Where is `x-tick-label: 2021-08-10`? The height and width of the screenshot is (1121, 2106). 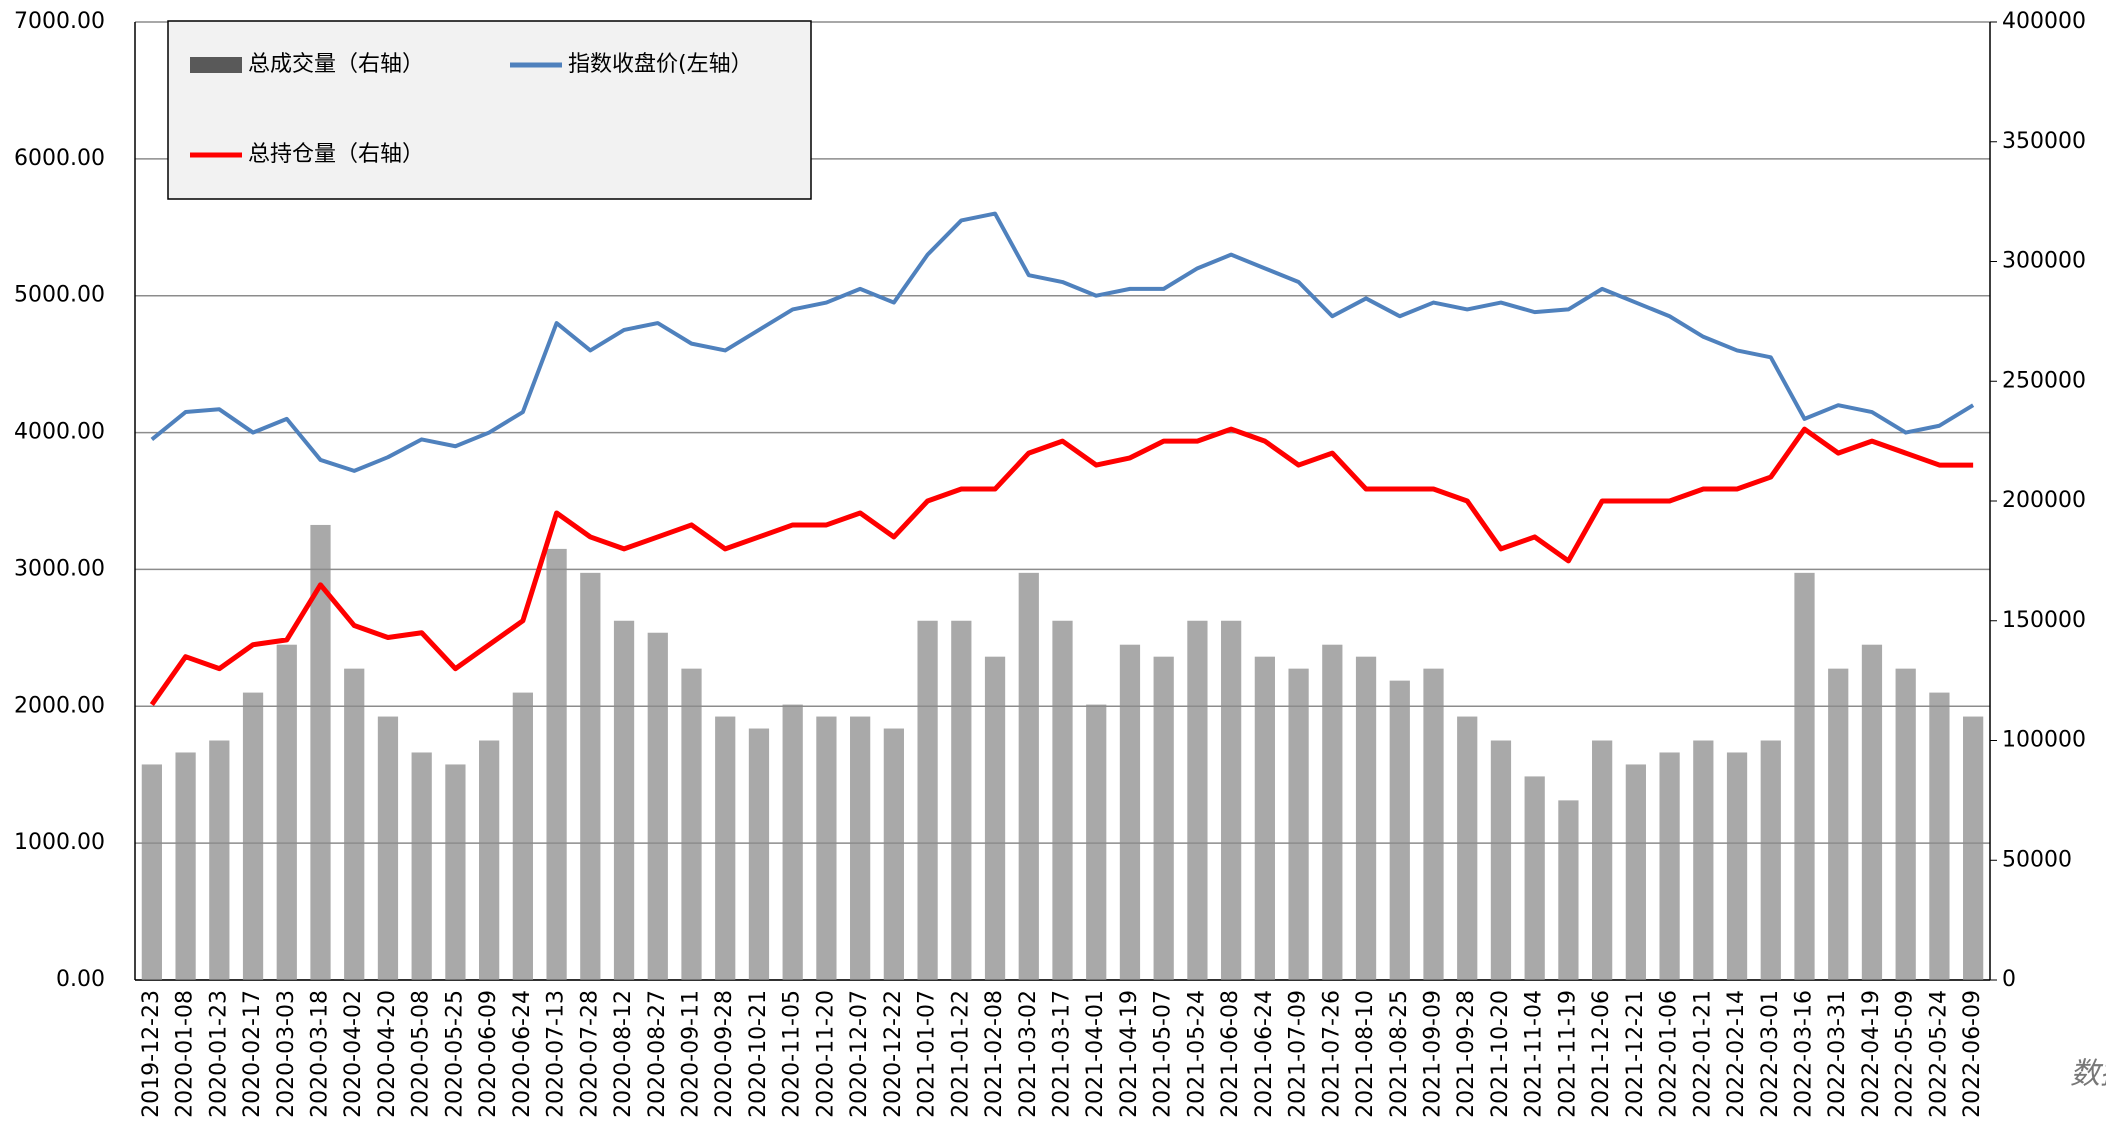 x-tick-label: 2021-08-10 is located at coordinates (1365, 1054).